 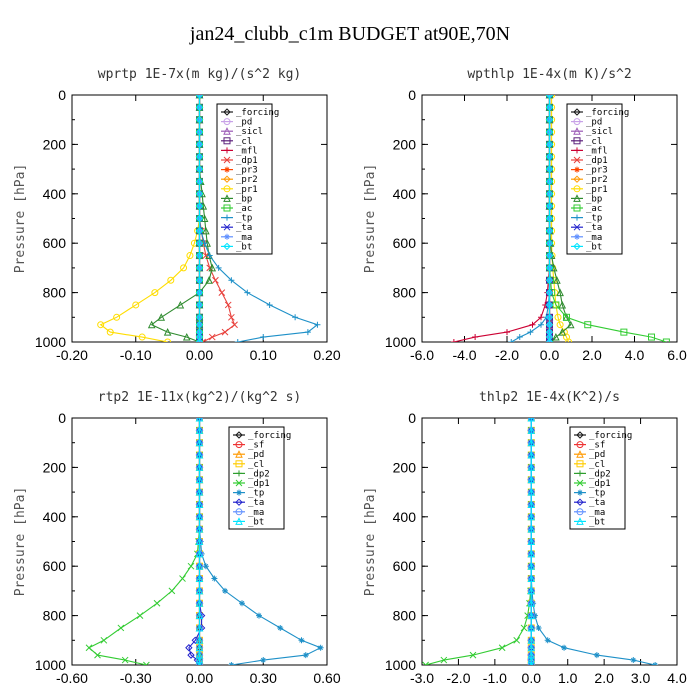 I want to click on x-tick-label: 4.0, so click(x=635, y=355).